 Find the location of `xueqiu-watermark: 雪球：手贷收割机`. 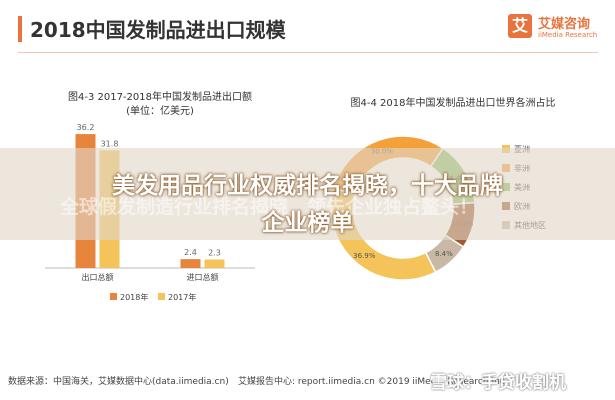

xueqiu-watermark: 雪球：手贷收割机 is located at coordinates (498, 383).